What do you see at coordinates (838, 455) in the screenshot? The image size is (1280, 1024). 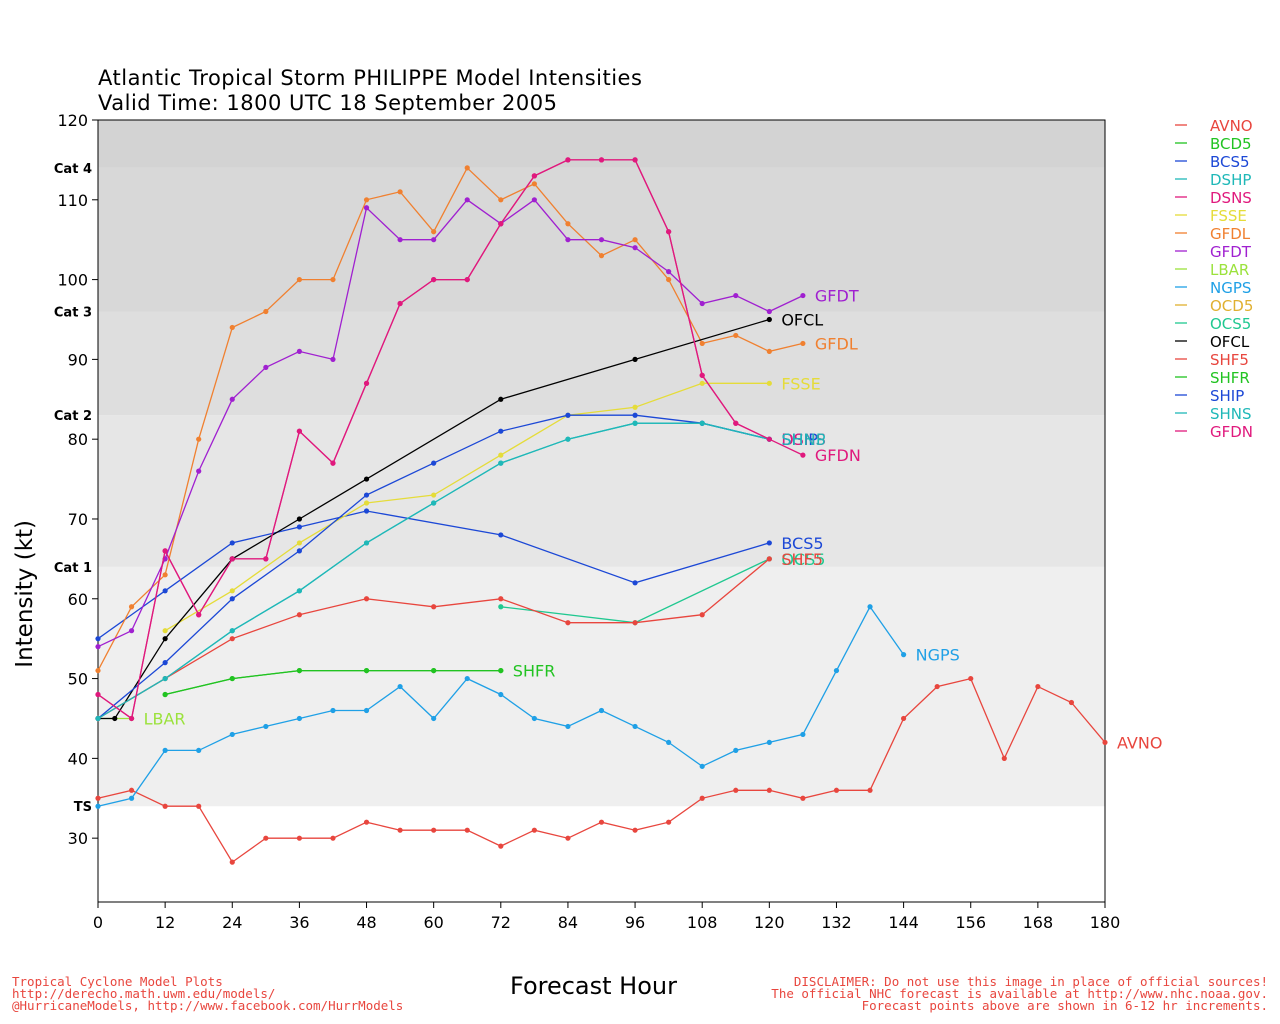 I see `end-label-gfdn: GFDN` at bounding box center [838, 455].